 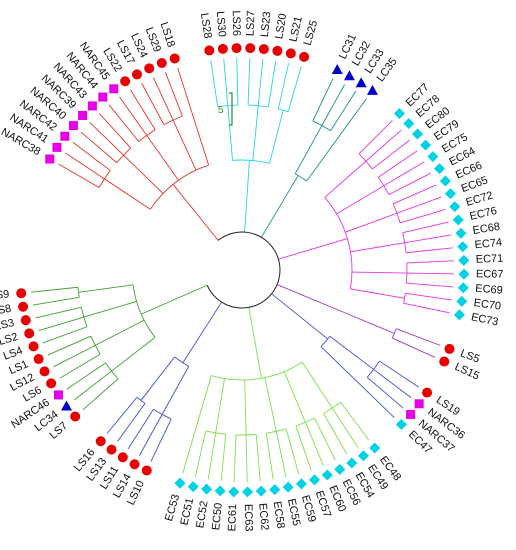 What do you see at coordinates (217, 516) in the screenshot?
I see `leaf-label: EC50` at bounding box center [217, 516].